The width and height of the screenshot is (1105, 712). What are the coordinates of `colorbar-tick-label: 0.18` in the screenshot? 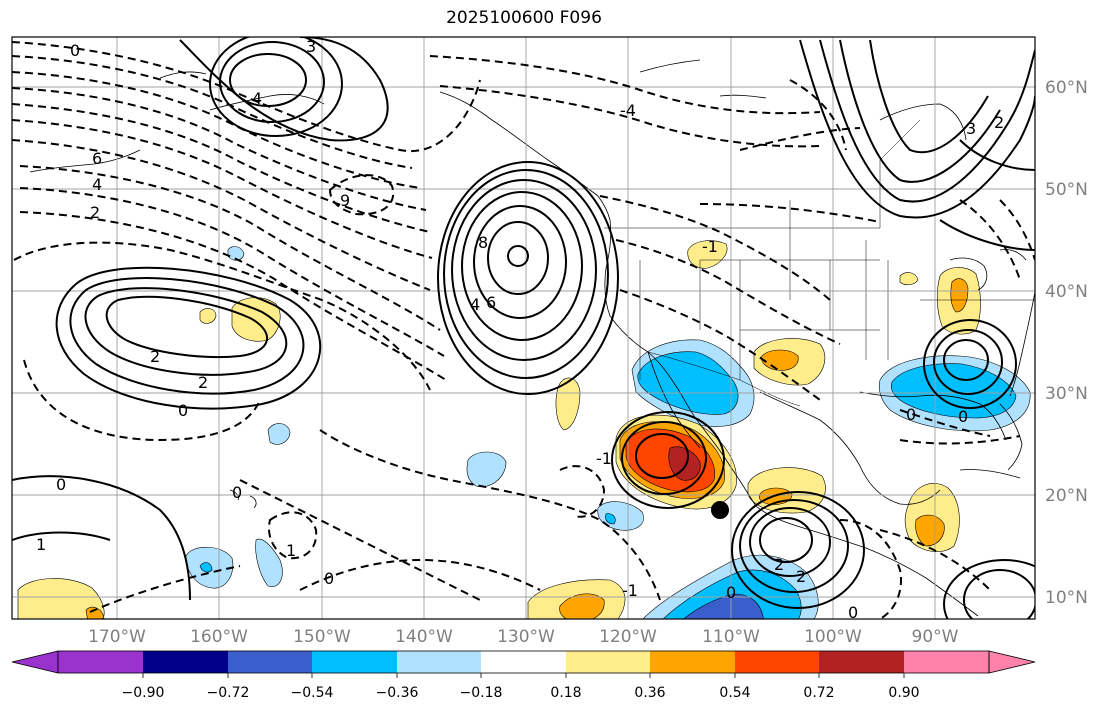 It's located at (565, 693).